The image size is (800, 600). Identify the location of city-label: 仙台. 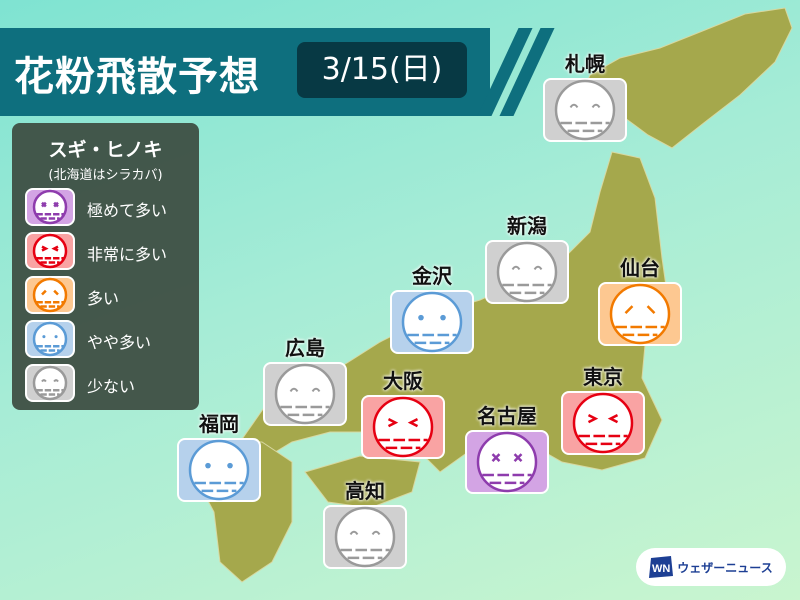
(640, 268).